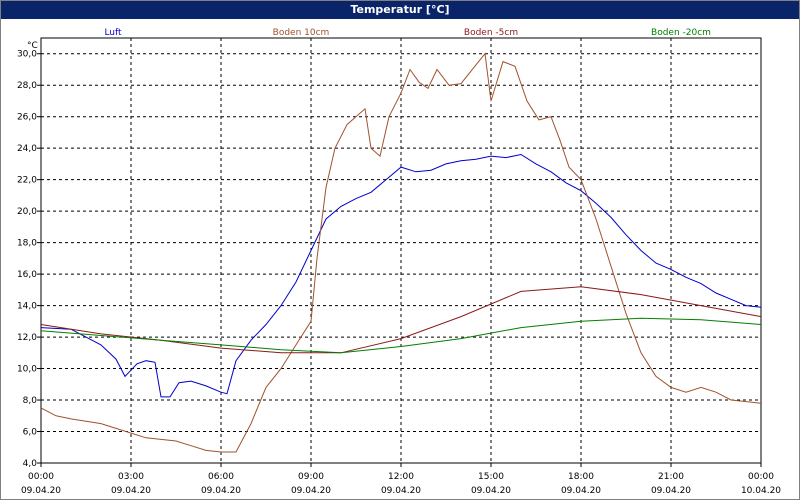  What do you see at coordinates (681, 33) in the screenshot?
I see `legend-entry-4: Boden -20cm` at bounding box center [681, 33].